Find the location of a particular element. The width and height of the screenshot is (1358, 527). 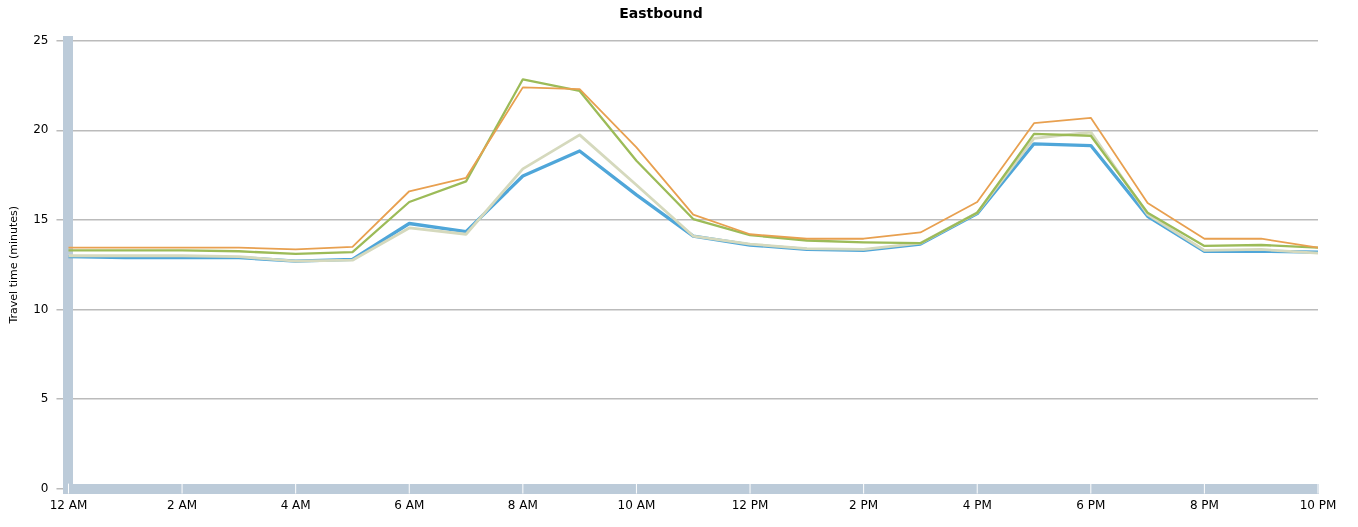

y-tick-label: 0 is located at coordinates (44, 487).